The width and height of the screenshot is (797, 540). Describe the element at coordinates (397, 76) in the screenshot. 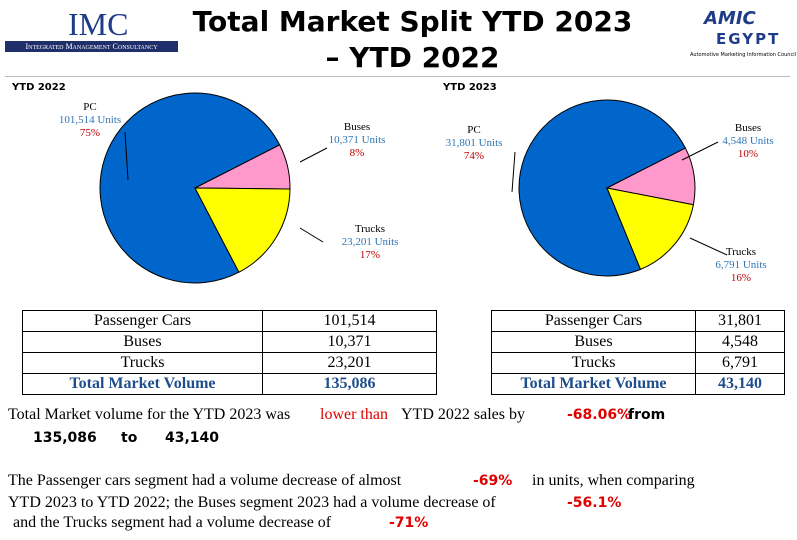

I see `rule` at that location.